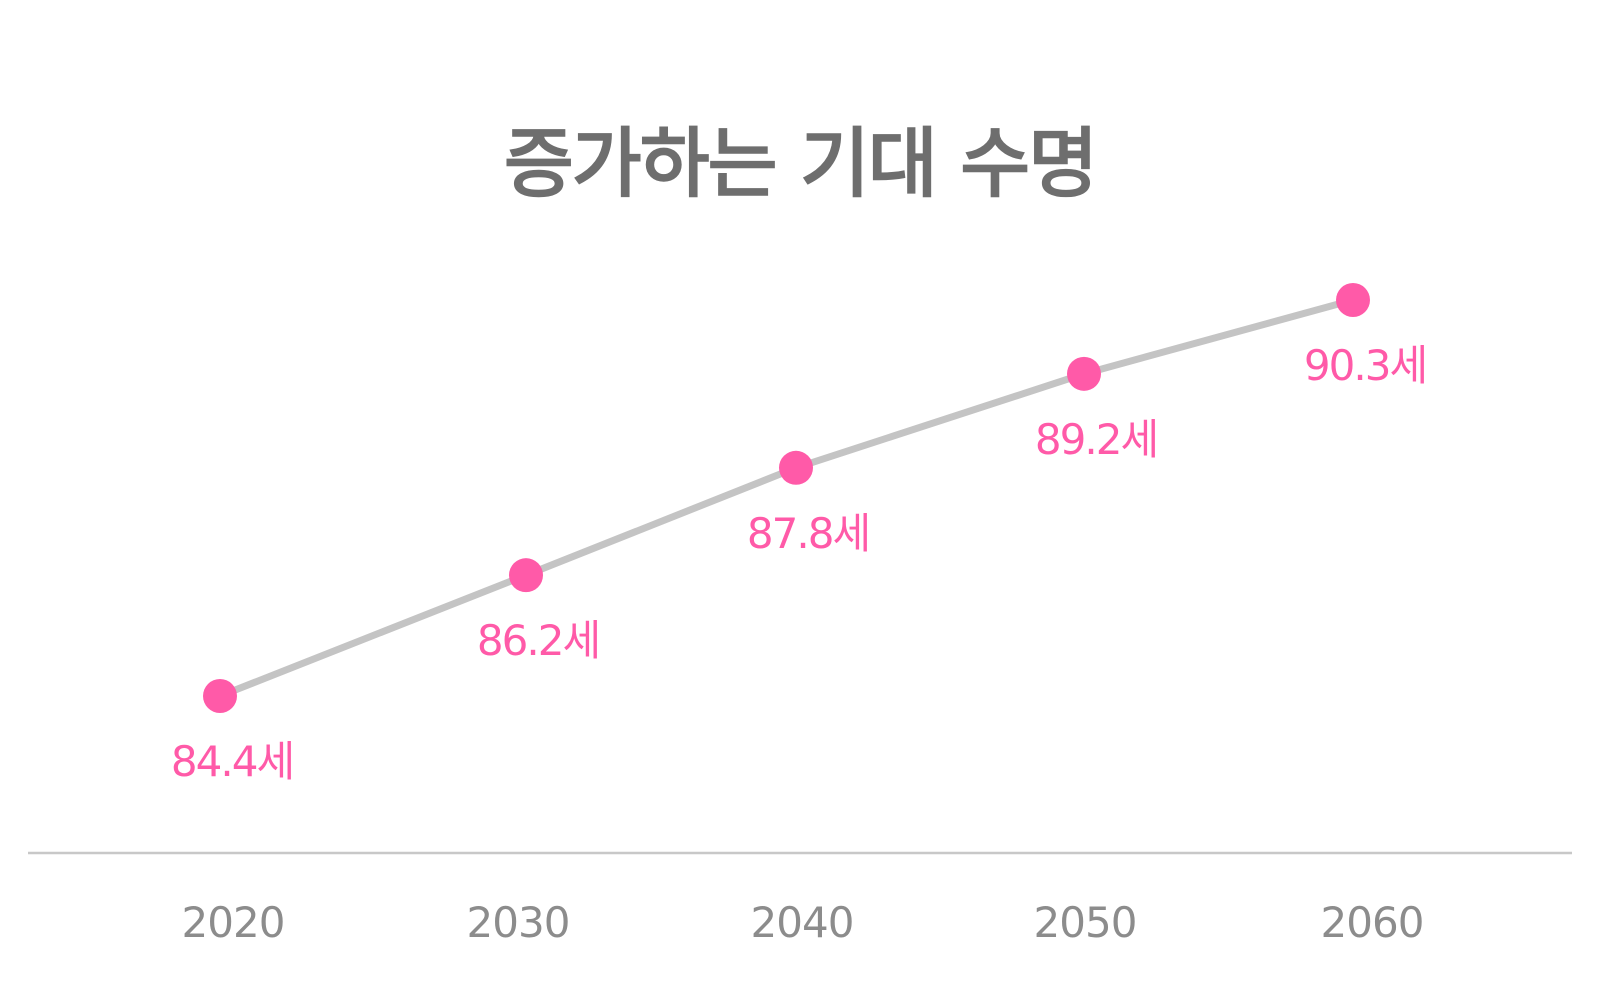 The height and width of the screenshot is (1000, 1601). Describe the element at coordinates (1084, 373) in the screenshot. I see `data-point-2050` at that location.